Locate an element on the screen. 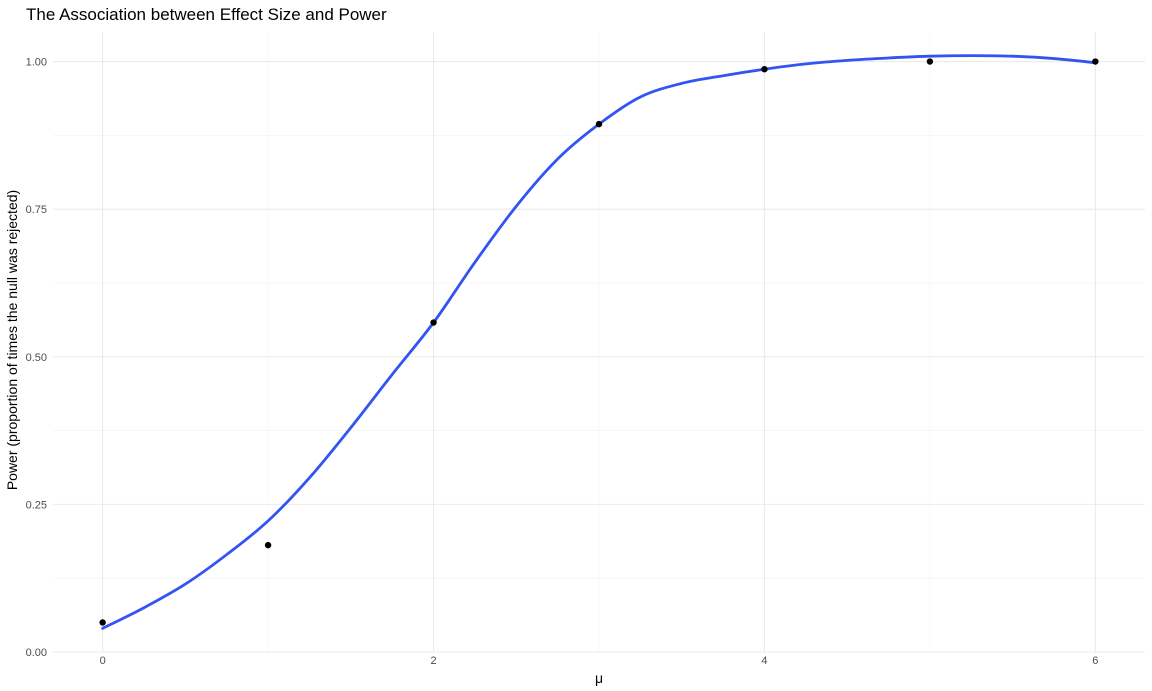 The height and width of the screenshot is (691, 1152). y-tick-label: 0.50 is located at coordinates (36, 358).